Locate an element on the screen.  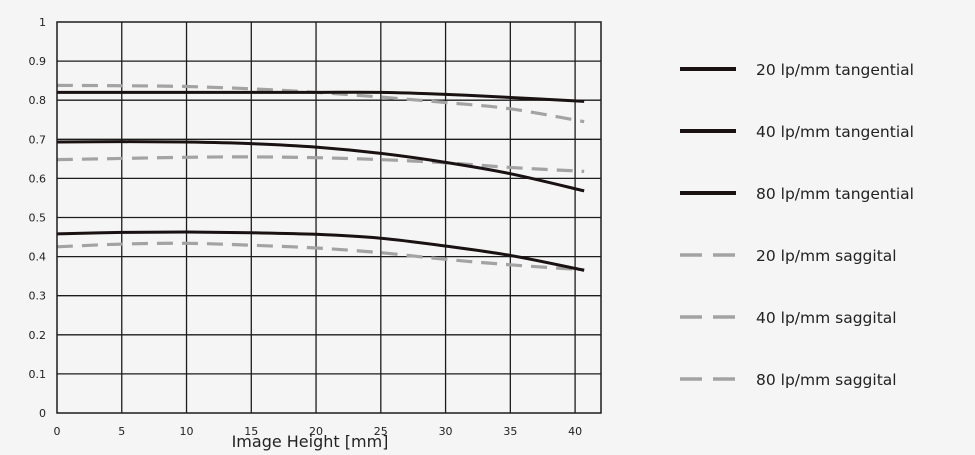
legend-item-3: 80 lp/mm tangential is located at coordinates (797, 194).